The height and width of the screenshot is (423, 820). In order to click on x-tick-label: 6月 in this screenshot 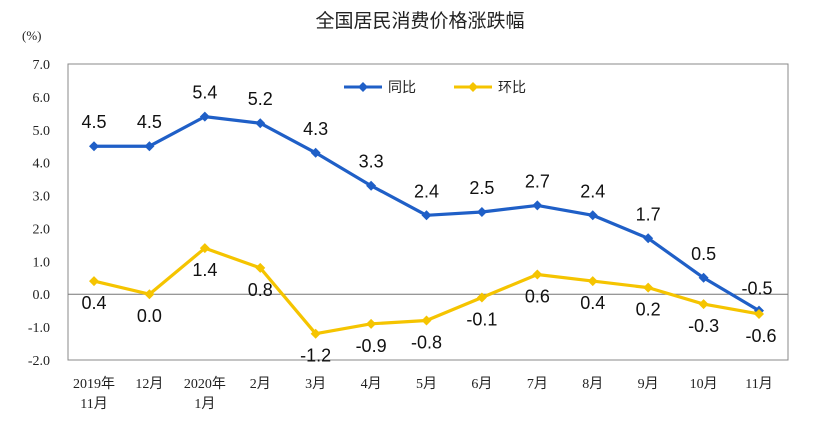, I will do `click(481, 384)`.